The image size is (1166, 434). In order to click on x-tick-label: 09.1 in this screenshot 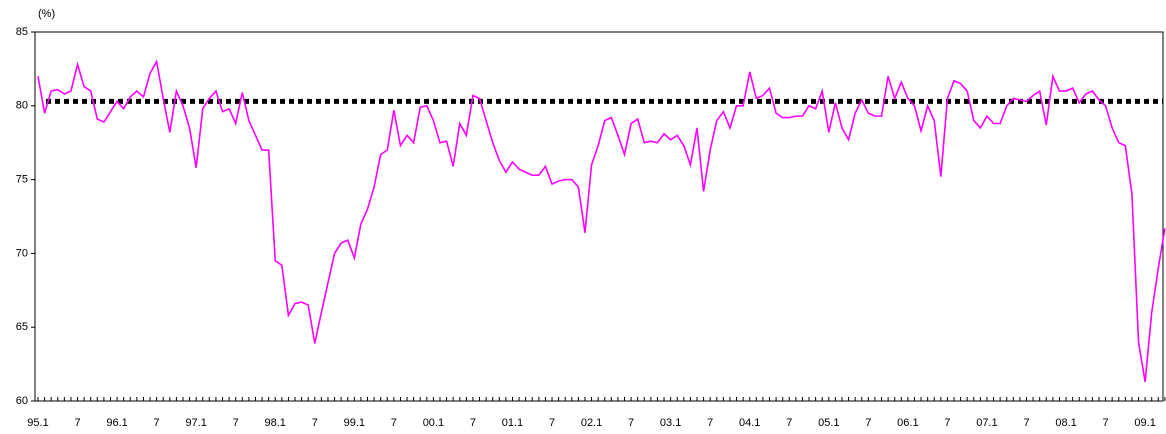, I will do `click(1144, 423)`.